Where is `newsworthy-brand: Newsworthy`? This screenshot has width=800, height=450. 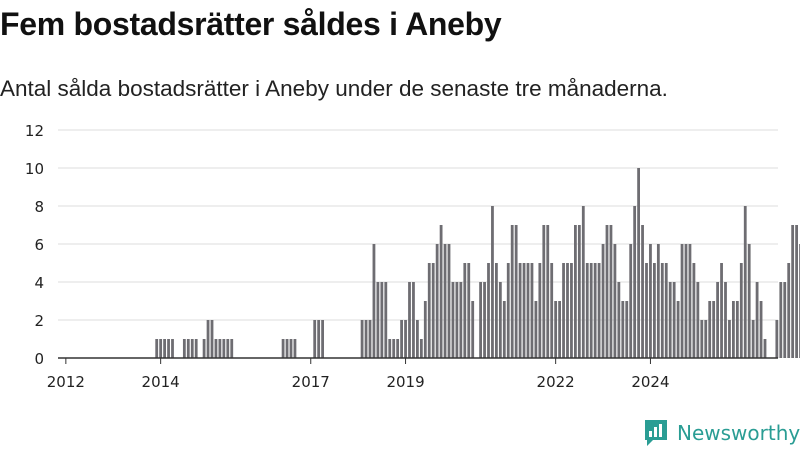 newsworthy-brand: Newsworthy is located at coordinates (721, 433).